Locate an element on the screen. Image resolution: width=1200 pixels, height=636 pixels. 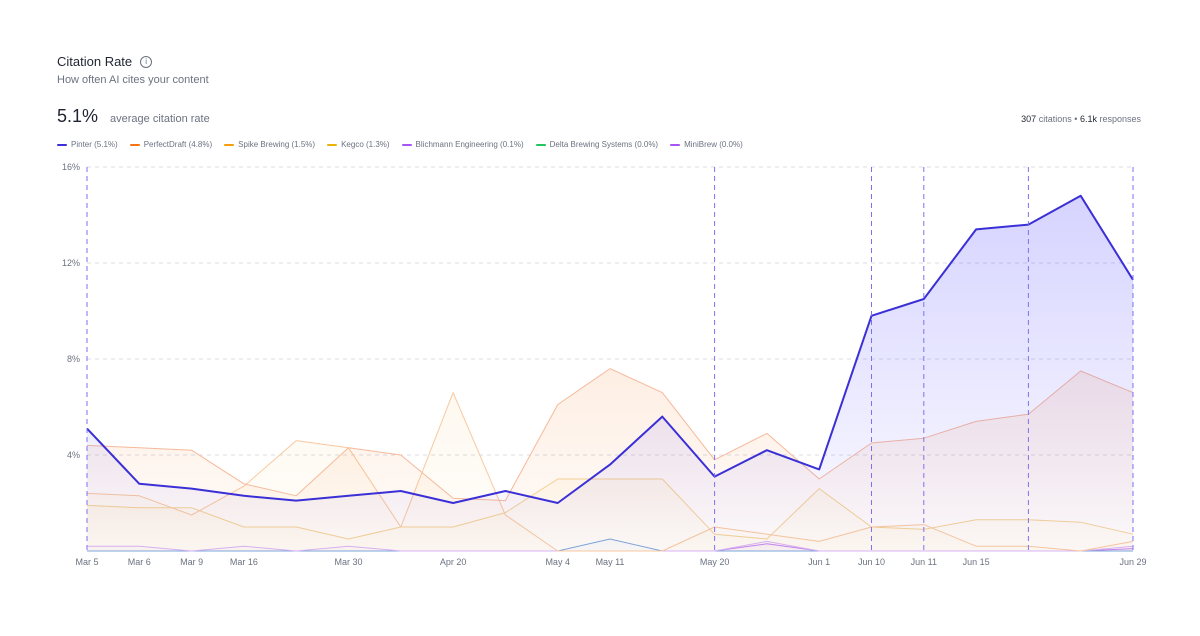
x-tick-label: May 11 is located at coordinates (610, 562).